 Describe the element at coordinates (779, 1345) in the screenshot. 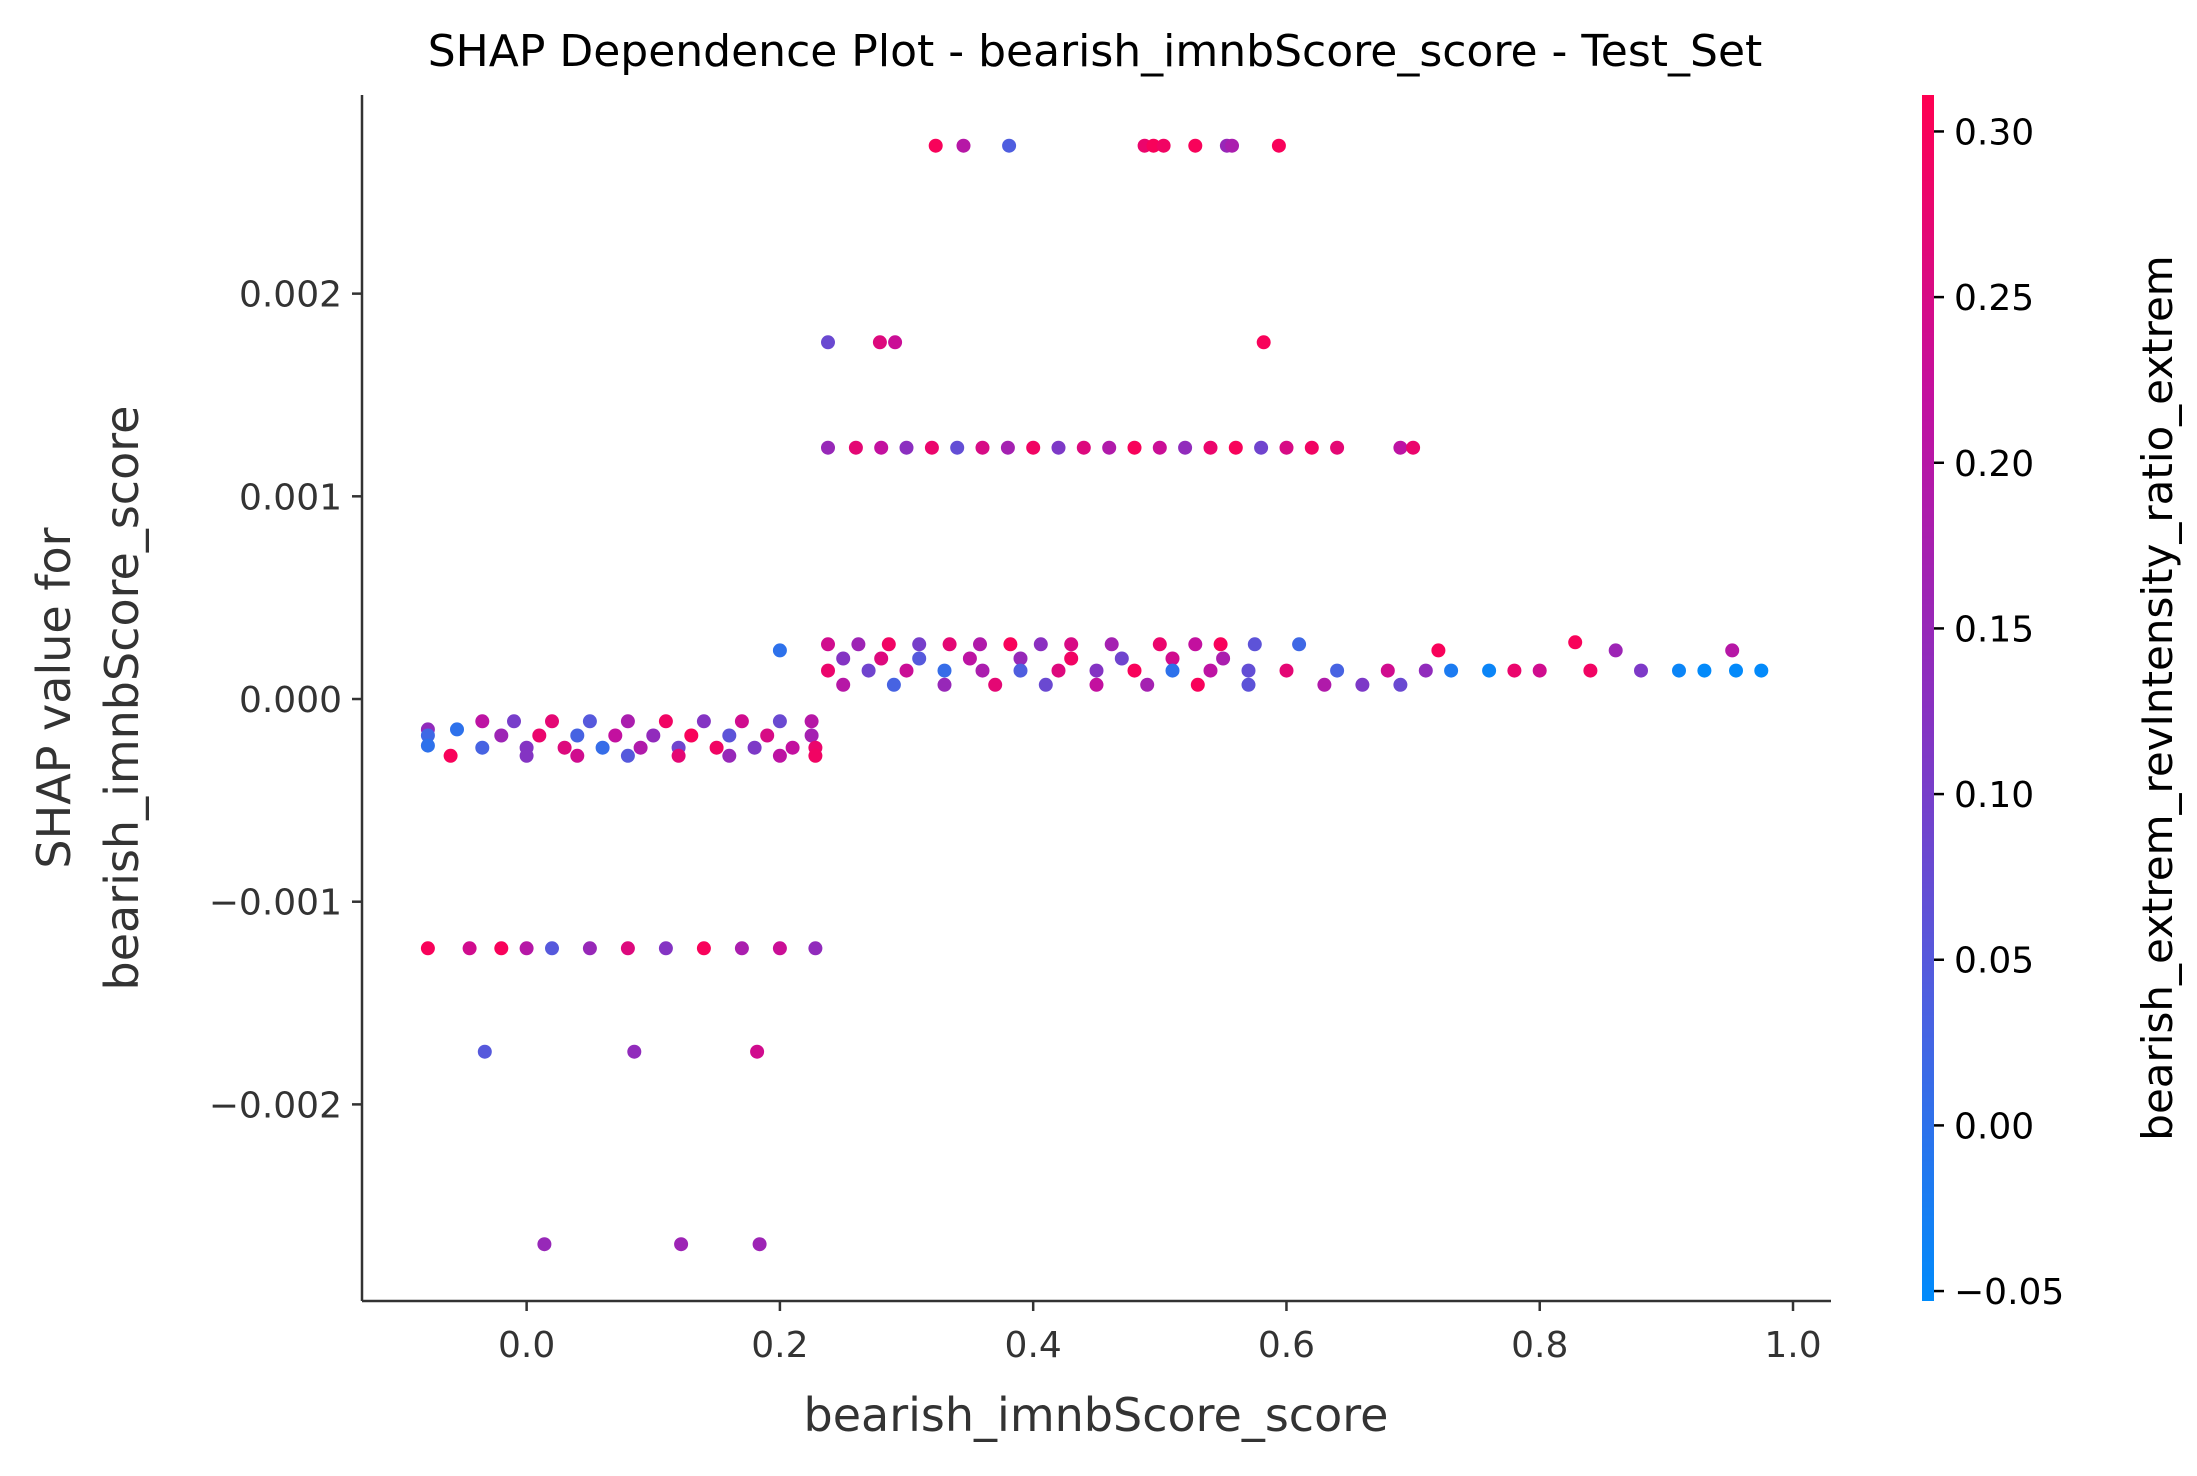

I see `x-tick-label: 0.2` at that location.